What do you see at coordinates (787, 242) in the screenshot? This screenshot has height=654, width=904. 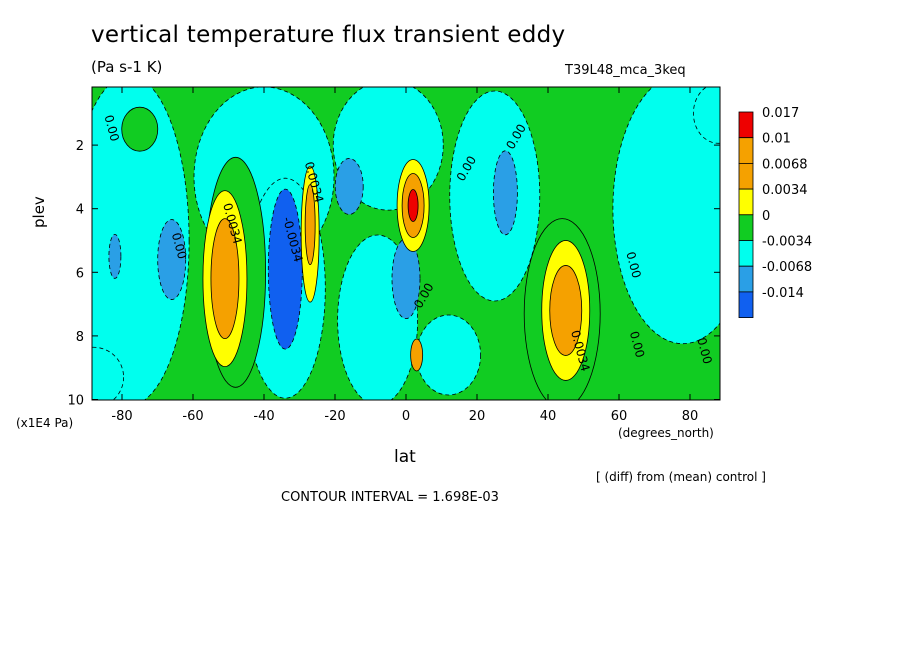 I see `legend-label: -0.0034` at bounding box center [787, 242].